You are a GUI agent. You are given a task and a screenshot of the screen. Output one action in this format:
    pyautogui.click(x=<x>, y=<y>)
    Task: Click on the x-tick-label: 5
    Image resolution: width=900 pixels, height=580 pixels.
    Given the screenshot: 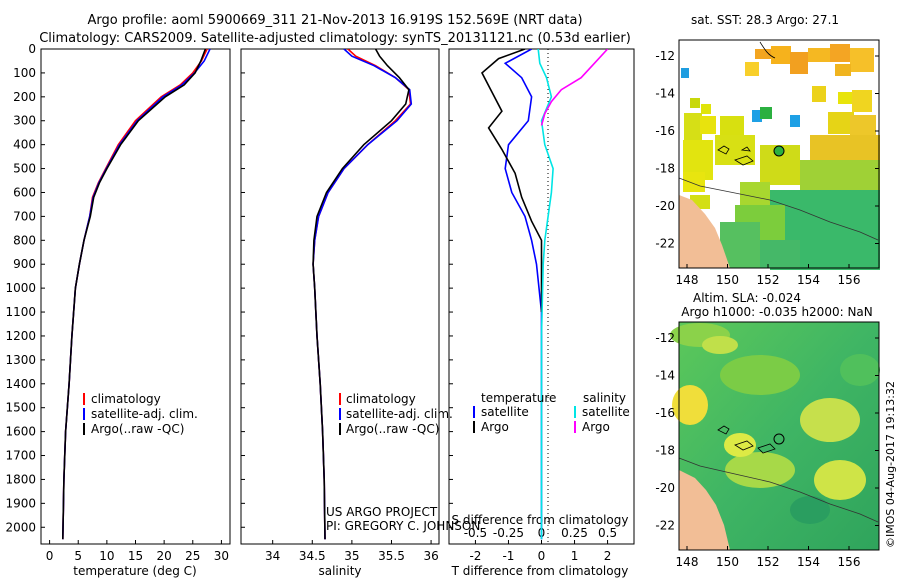 What is the action you would take?
    pyautogui.click(x=78, y=556)
    